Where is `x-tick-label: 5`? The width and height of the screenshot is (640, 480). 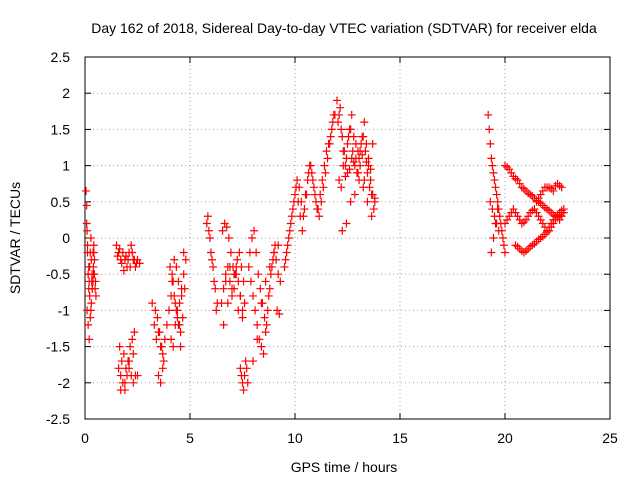
x-tick-label: 5 is located at coordinates (190, 438).